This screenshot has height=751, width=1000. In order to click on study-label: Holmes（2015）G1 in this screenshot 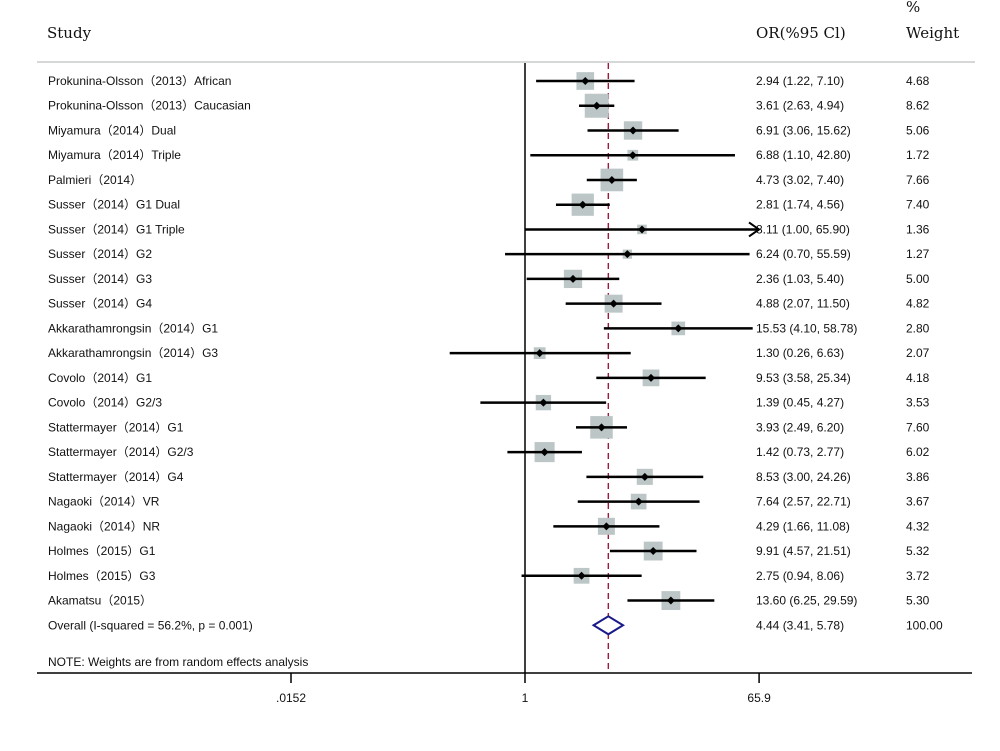, I will do `click(102, 551)`.